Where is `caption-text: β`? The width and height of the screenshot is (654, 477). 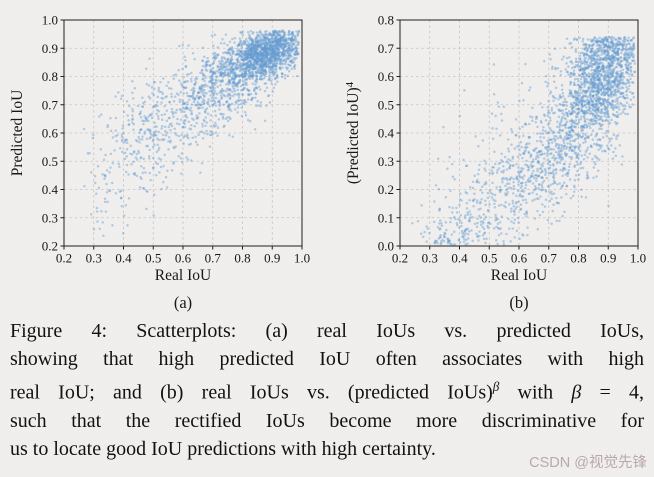
caption-text: β is located at coordinates (576, 392).